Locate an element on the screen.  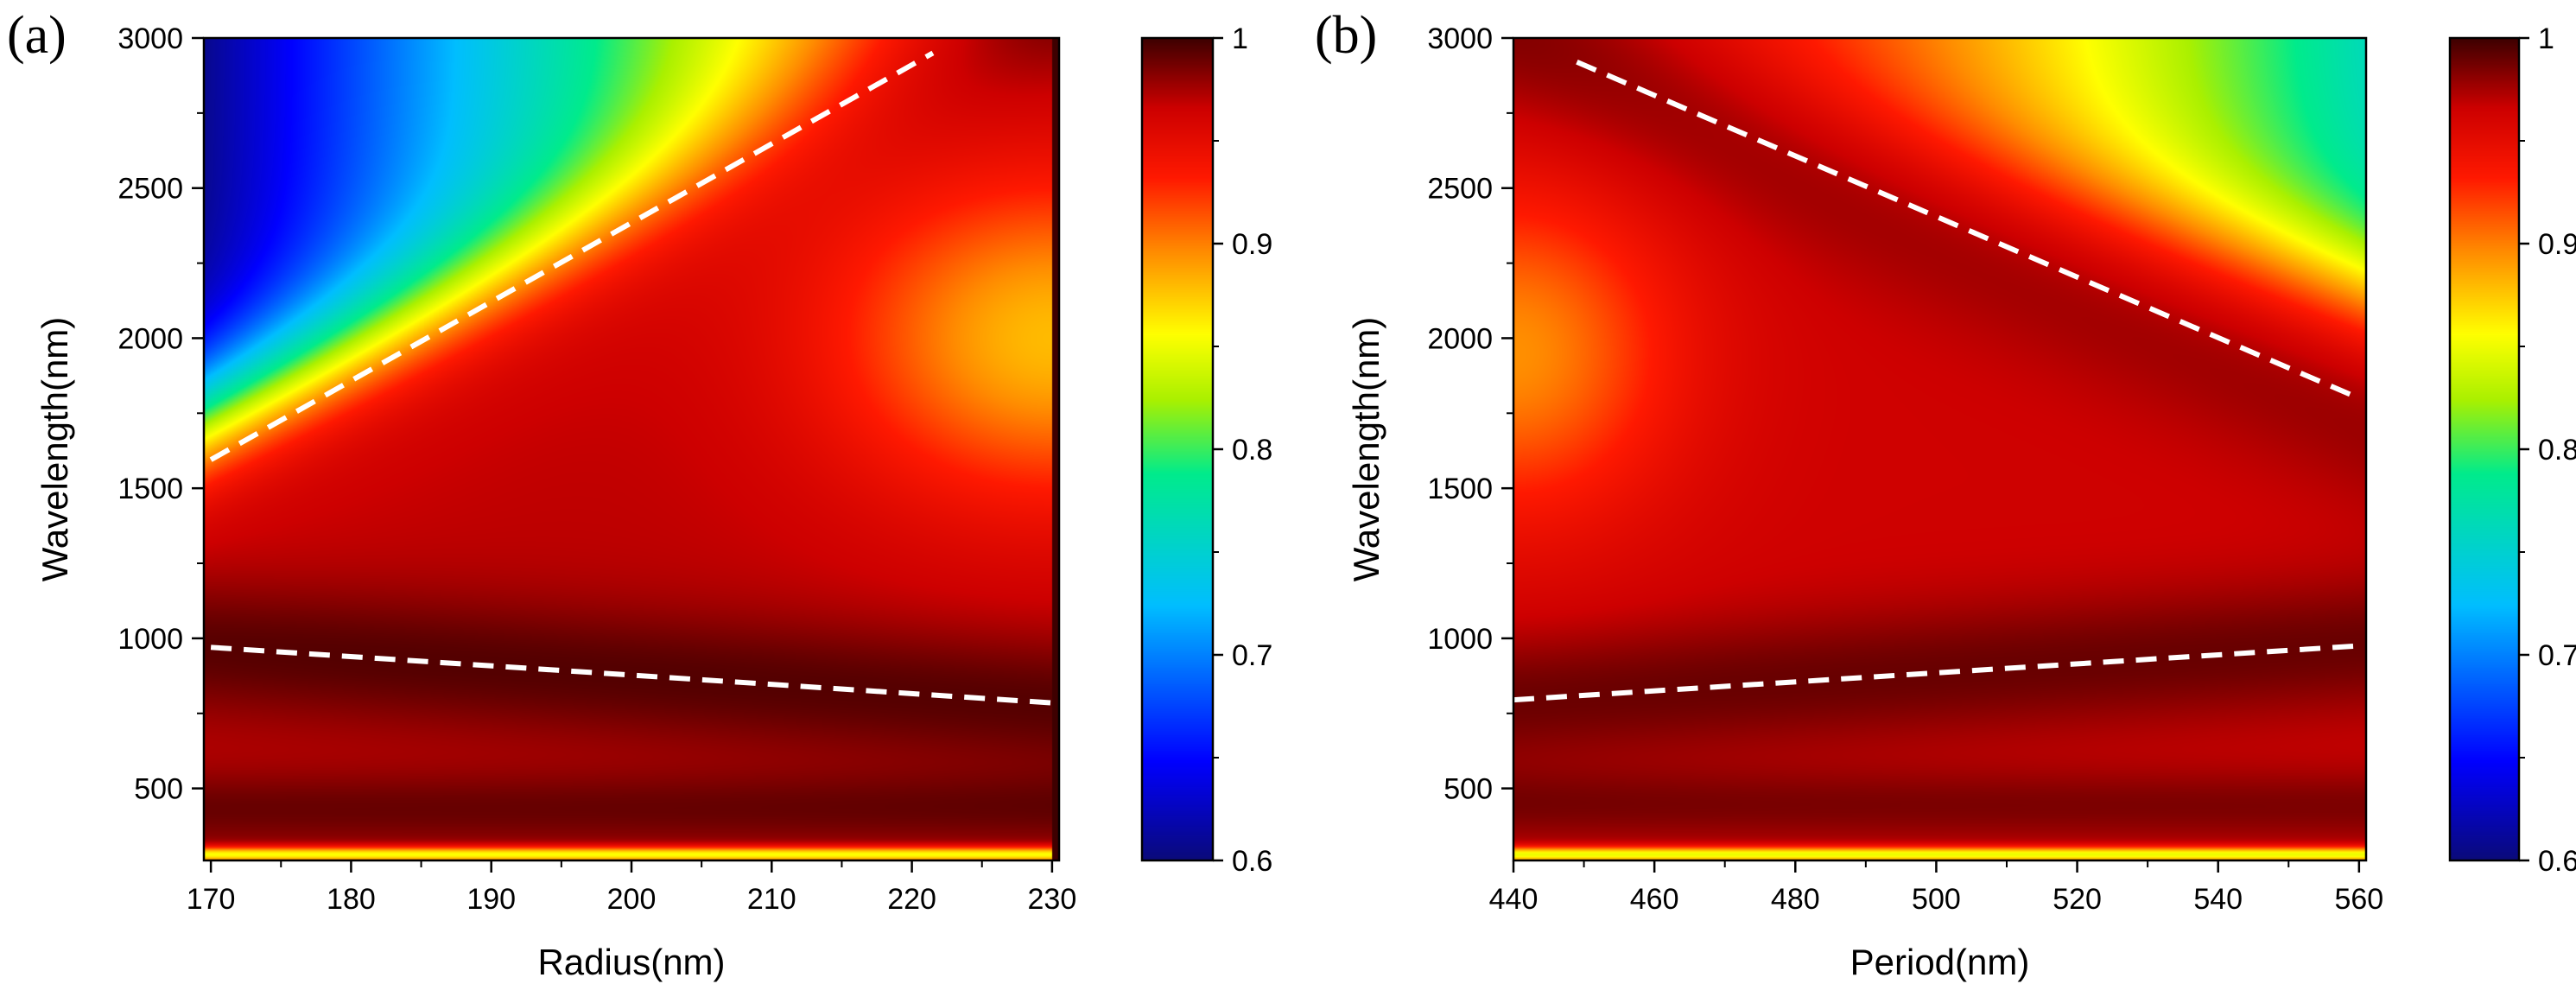
panel-label-b: (b) is located at coordinates (1346, 35).